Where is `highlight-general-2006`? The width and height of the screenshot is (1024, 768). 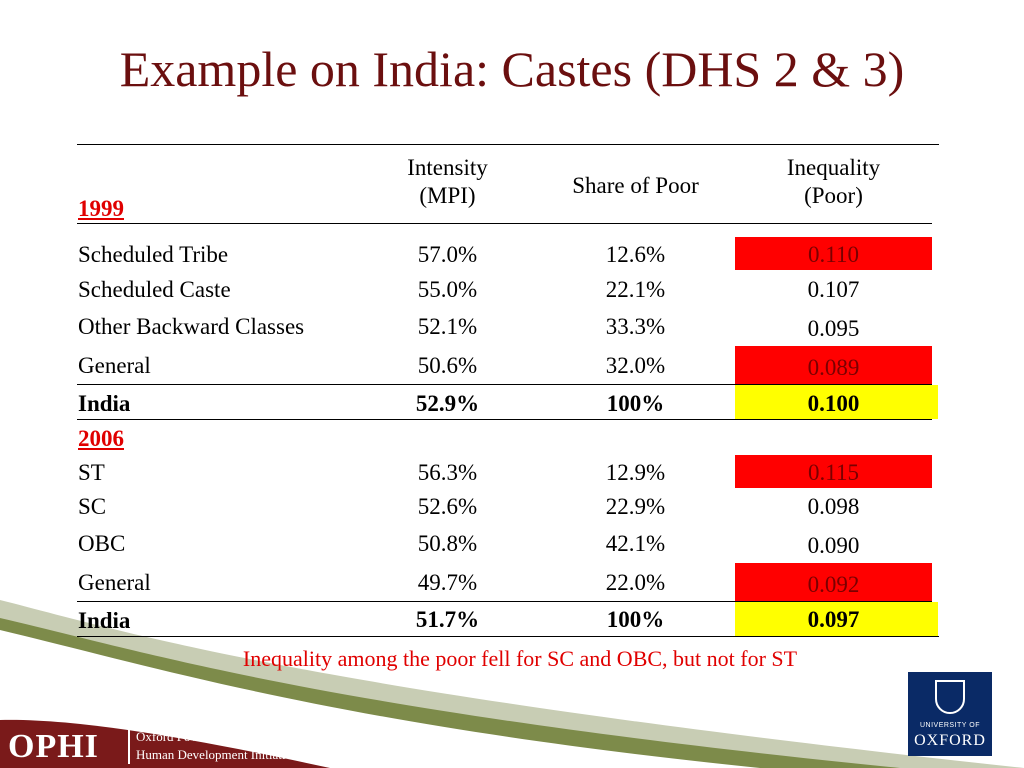
highlight-general-2006 is located at coordinates (833, 582).